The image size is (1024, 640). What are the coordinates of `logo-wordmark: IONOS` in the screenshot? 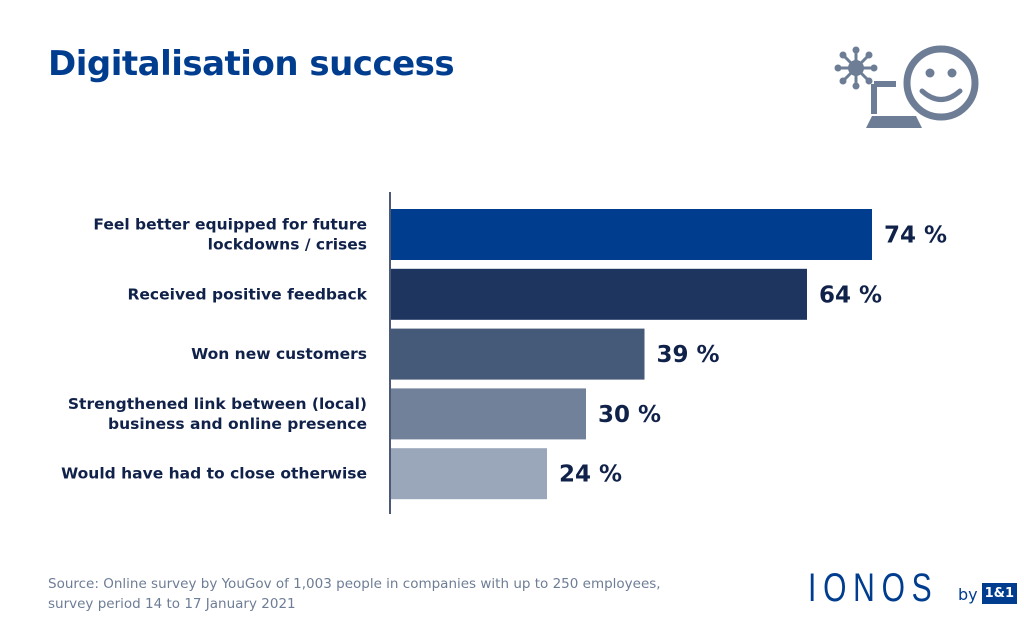 It's located at (873, 588).